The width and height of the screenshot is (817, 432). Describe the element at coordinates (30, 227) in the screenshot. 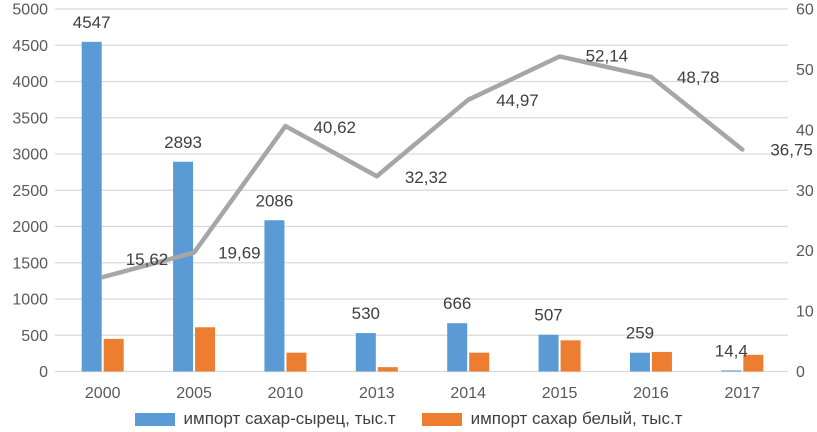

I see `left-axis-tick: 2000` at that location.